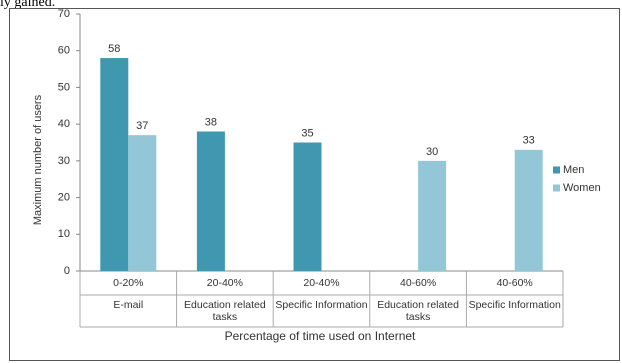  What do you see at coordinates (64, 87) in the screenshot?
I see `y-tick-label: 50` at bounding box center [64, 87].